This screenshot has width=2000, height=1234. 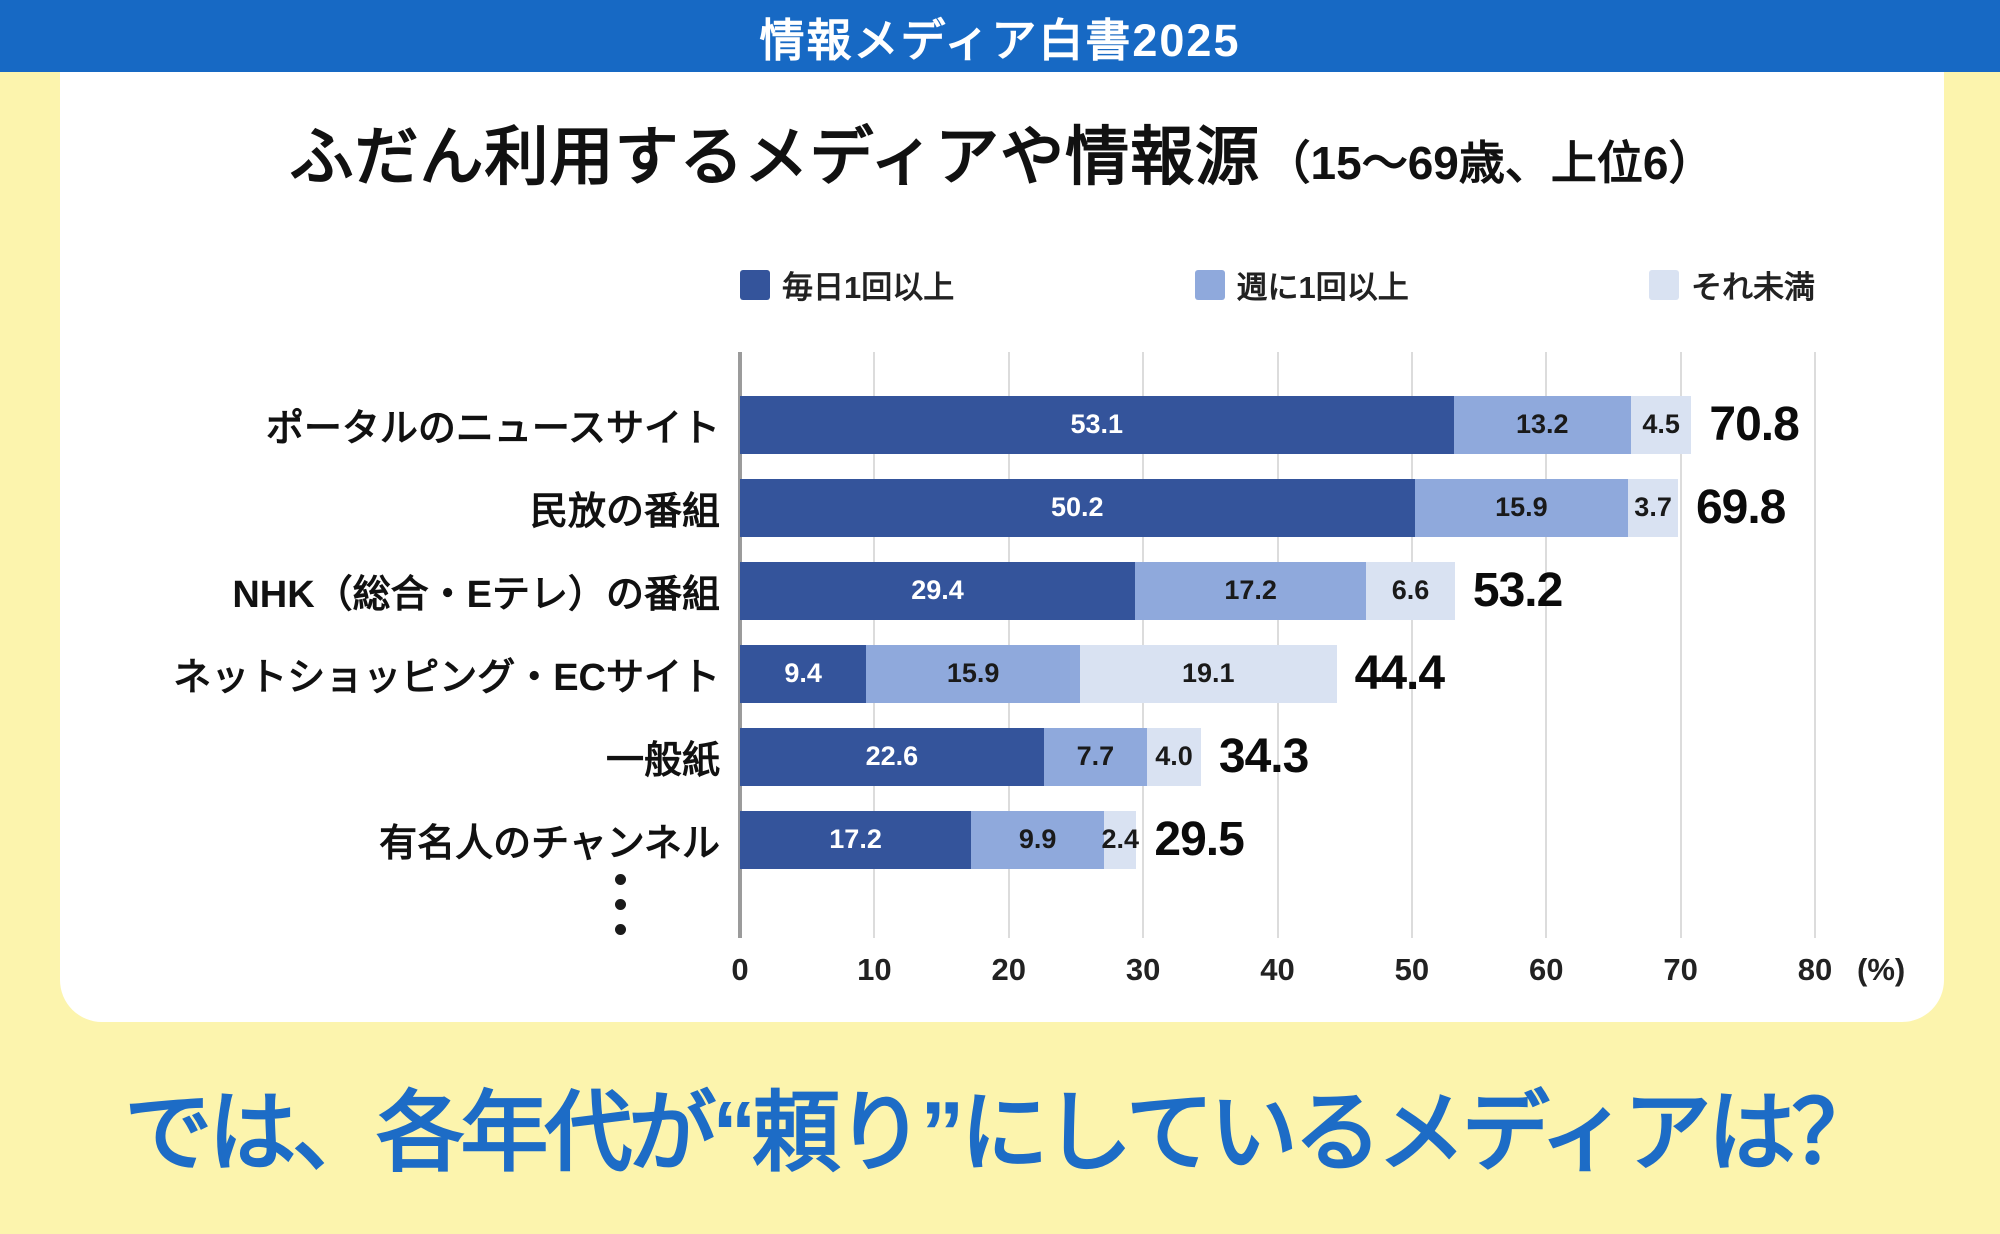 I want to click on bar-segment: 3.7, so click(x=1653, y=507).